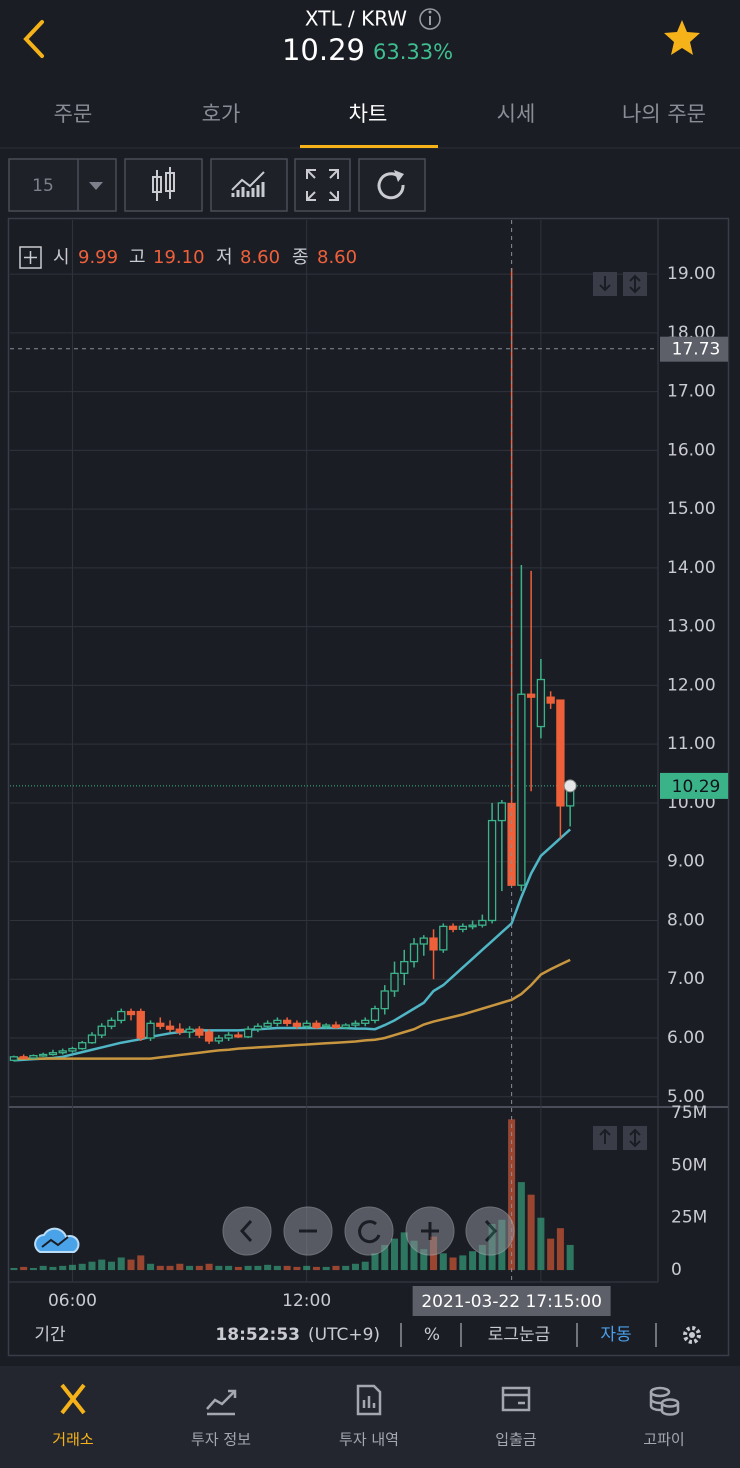 Image resolution: width=740 pixels, height=1468 pixels. What do you see at coordinates (368, 1231) in the screenshot?
I see `zoom-controls` at bounding box center [368, 1231].